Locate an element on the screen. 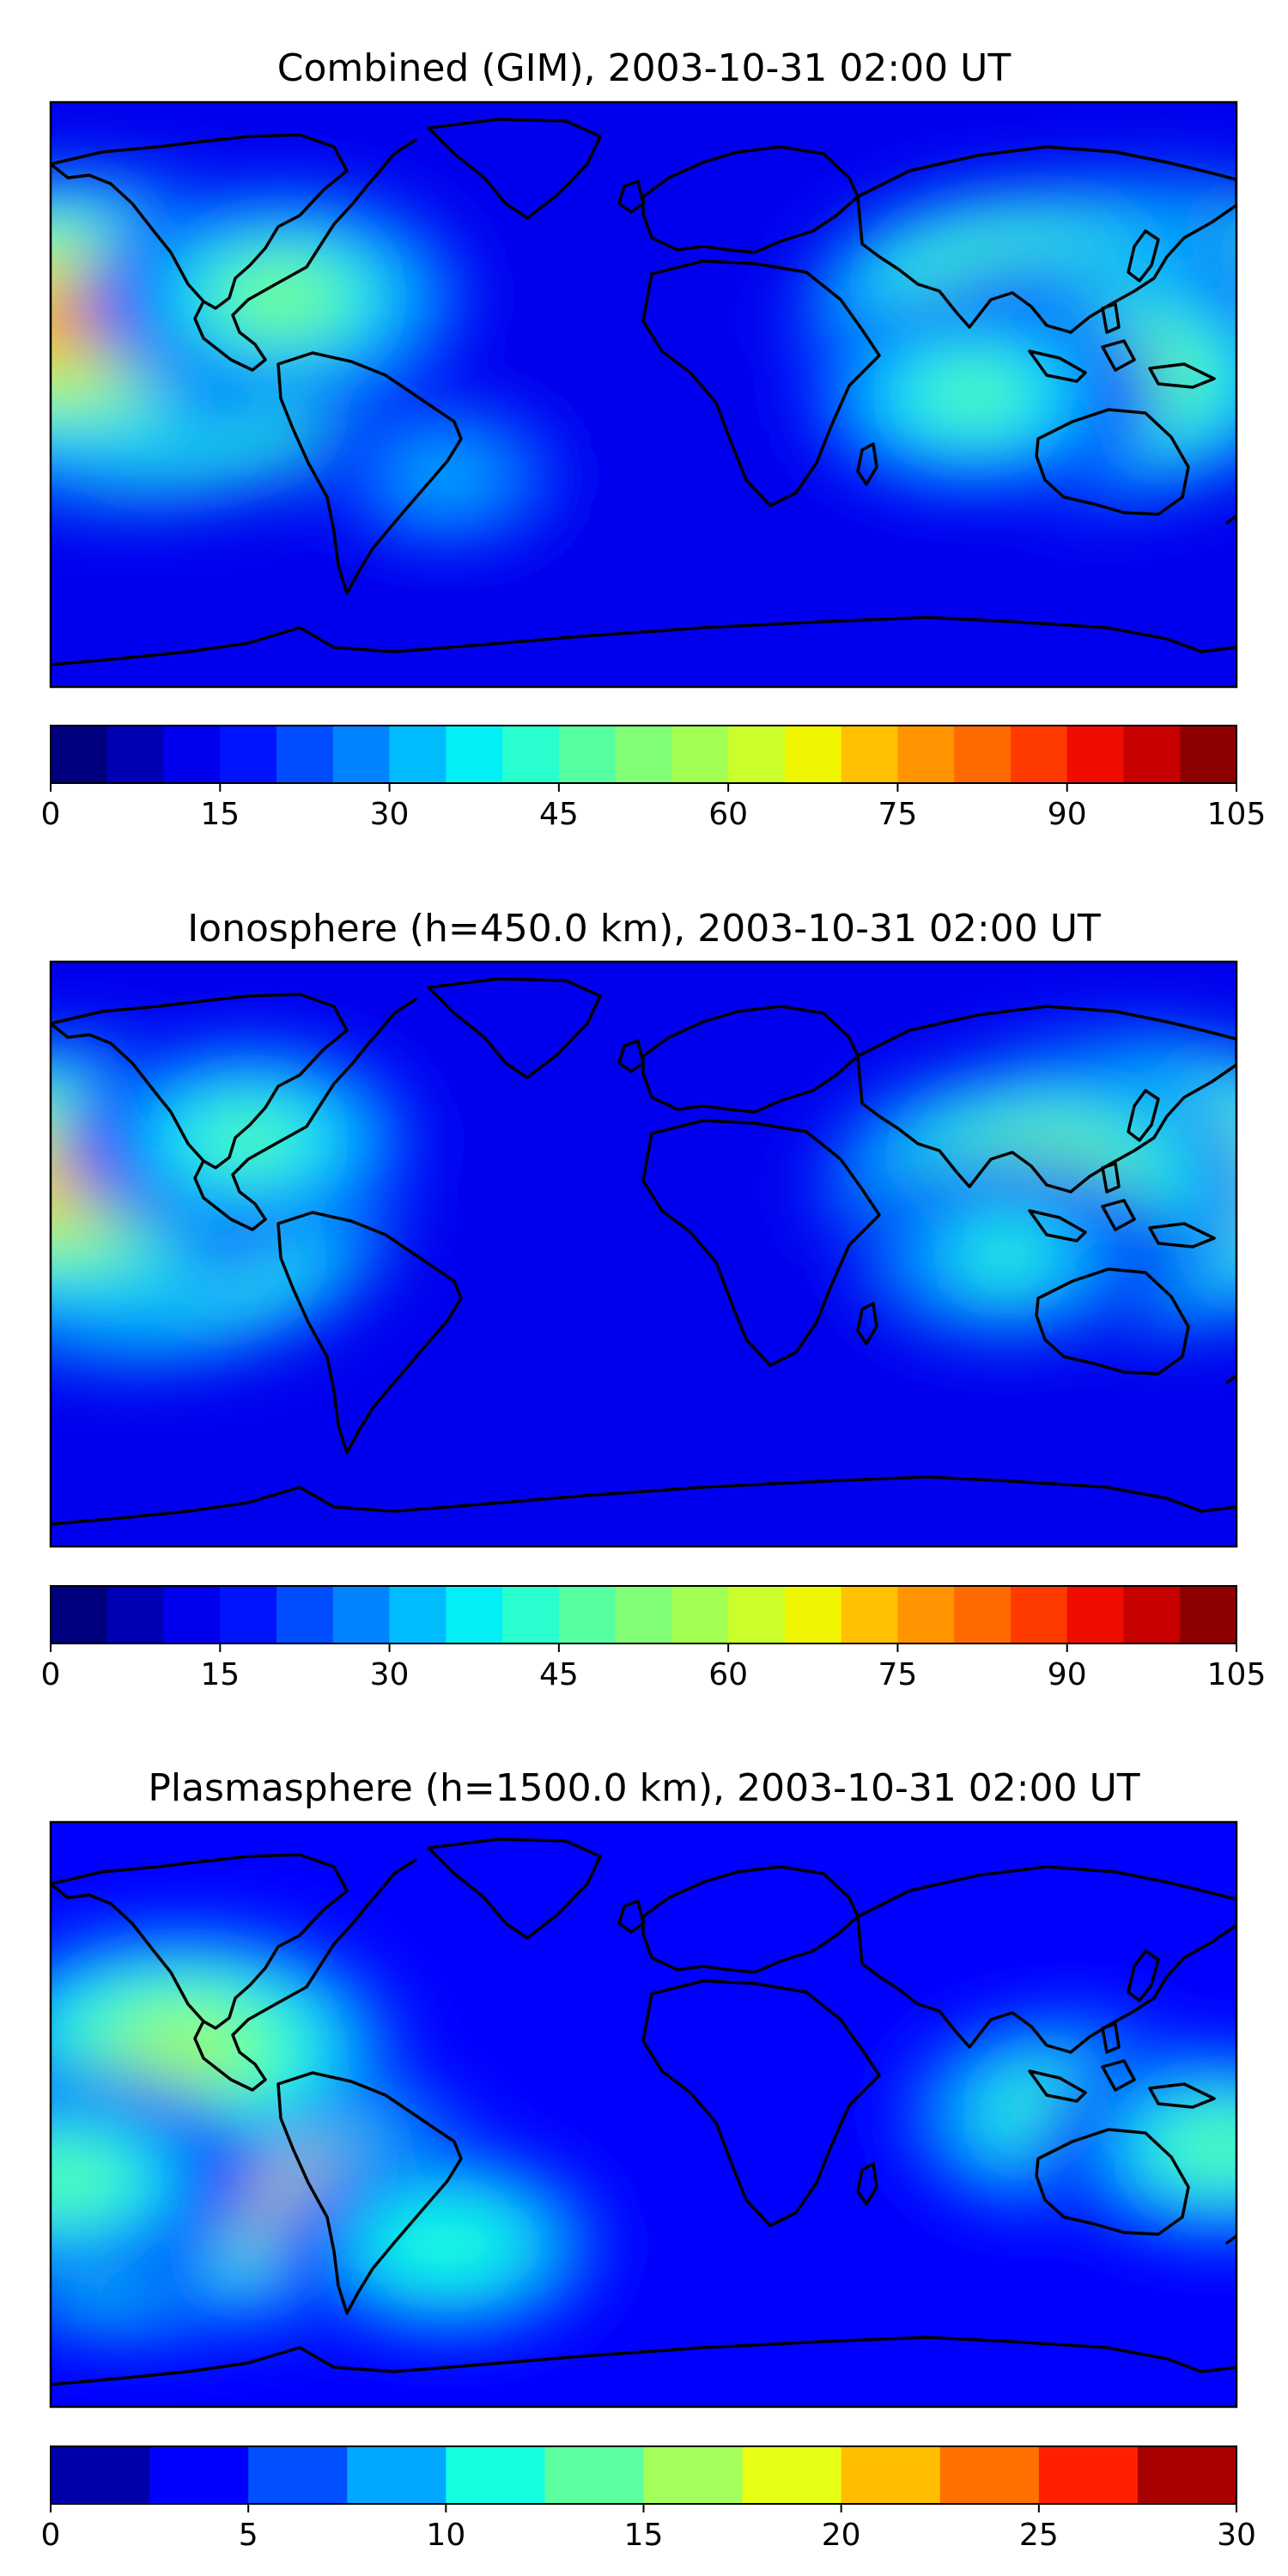 This screenshot has height=2576, width=1288. colorbar-1: 0 15 30 45 60 75 90 105 is located at coordinates (654, 779).